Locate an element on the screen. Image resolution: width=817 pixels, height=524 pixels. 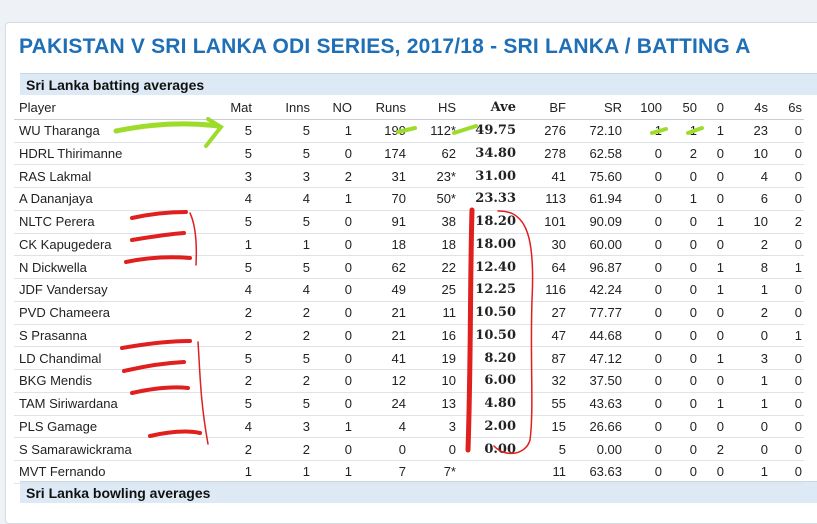
cell-hs: 16 is located at coordinates (448, 335).